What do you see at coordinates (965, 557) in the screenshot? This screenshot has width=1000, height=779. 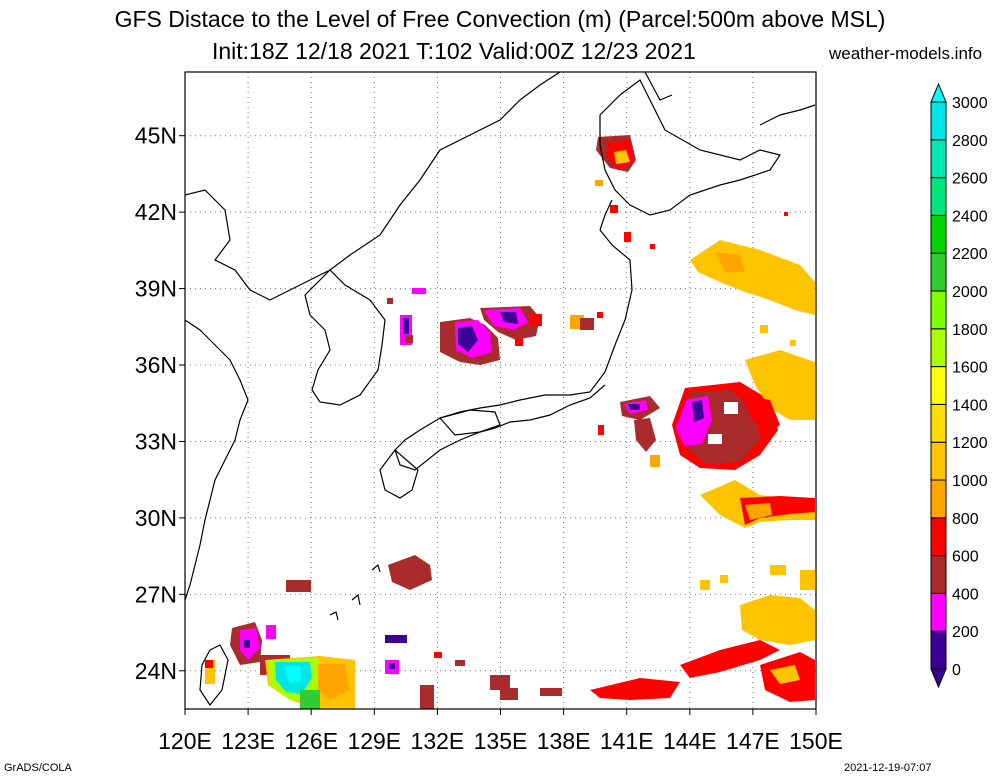 I see `colorbar-label: 600` at bounding box center [965, 557].